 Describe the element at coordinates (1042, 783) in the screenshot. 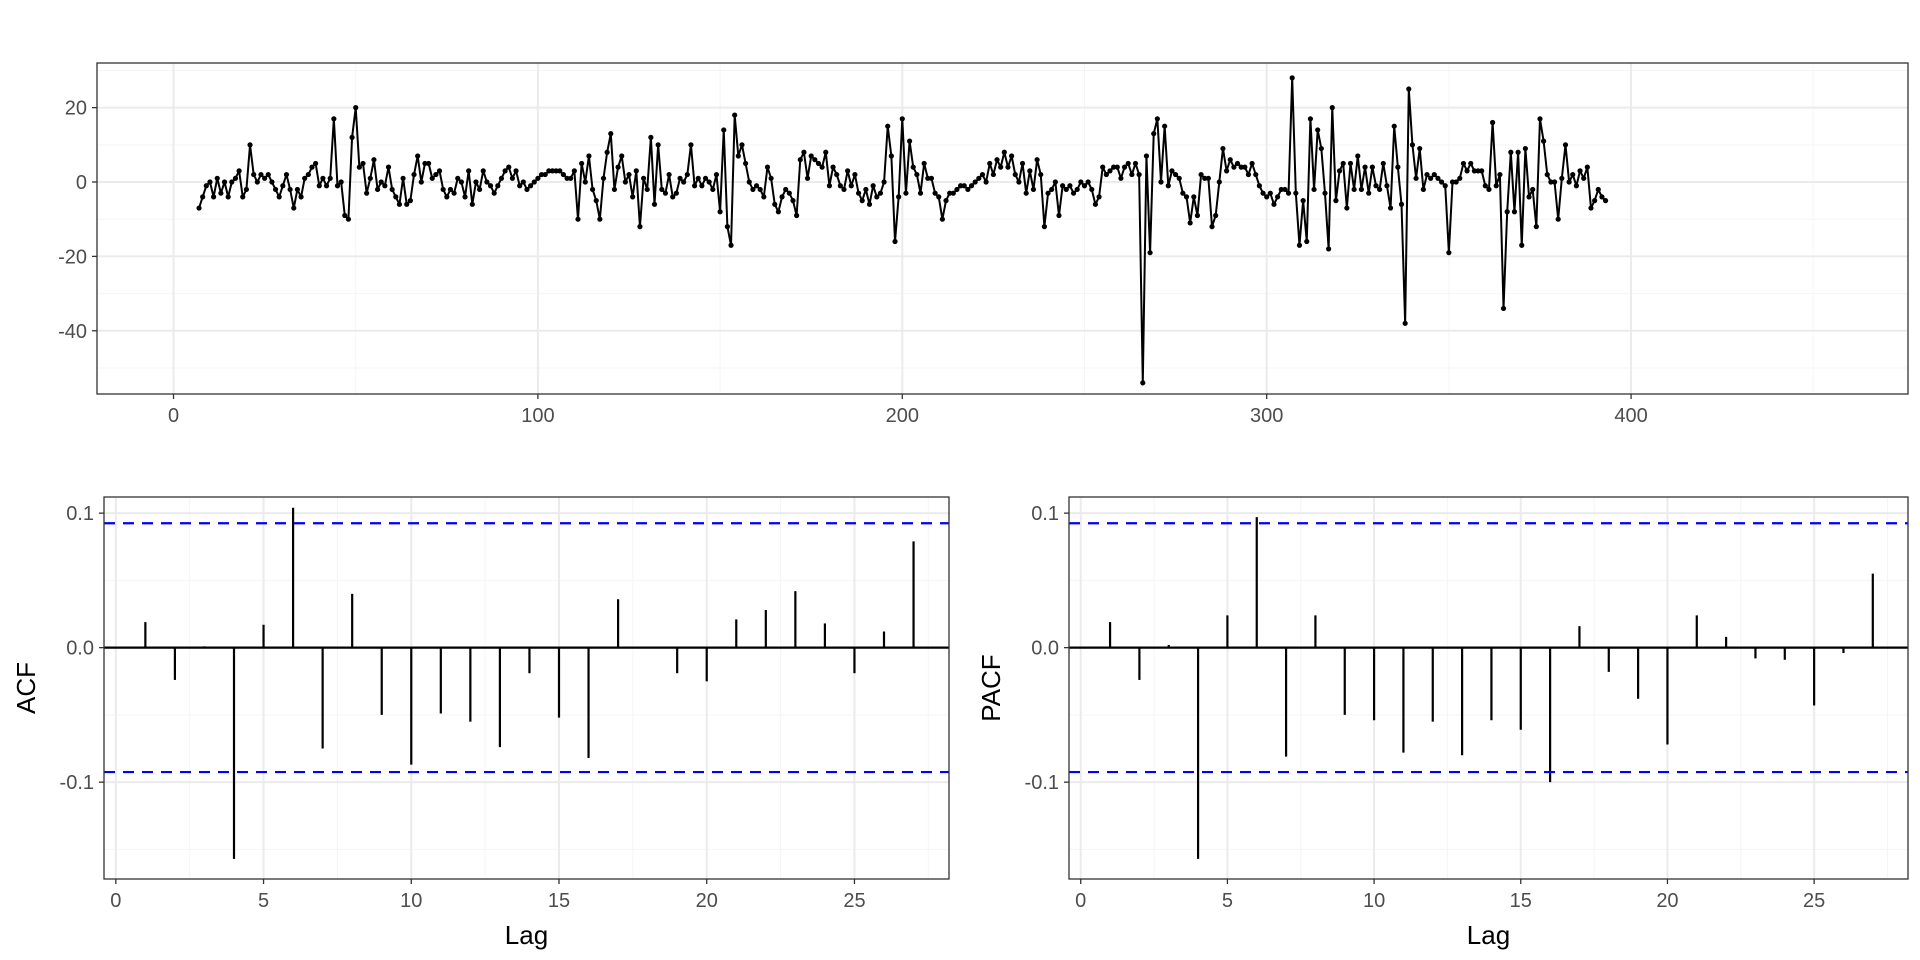

I see `y-tick-label: -0.1` at that location.